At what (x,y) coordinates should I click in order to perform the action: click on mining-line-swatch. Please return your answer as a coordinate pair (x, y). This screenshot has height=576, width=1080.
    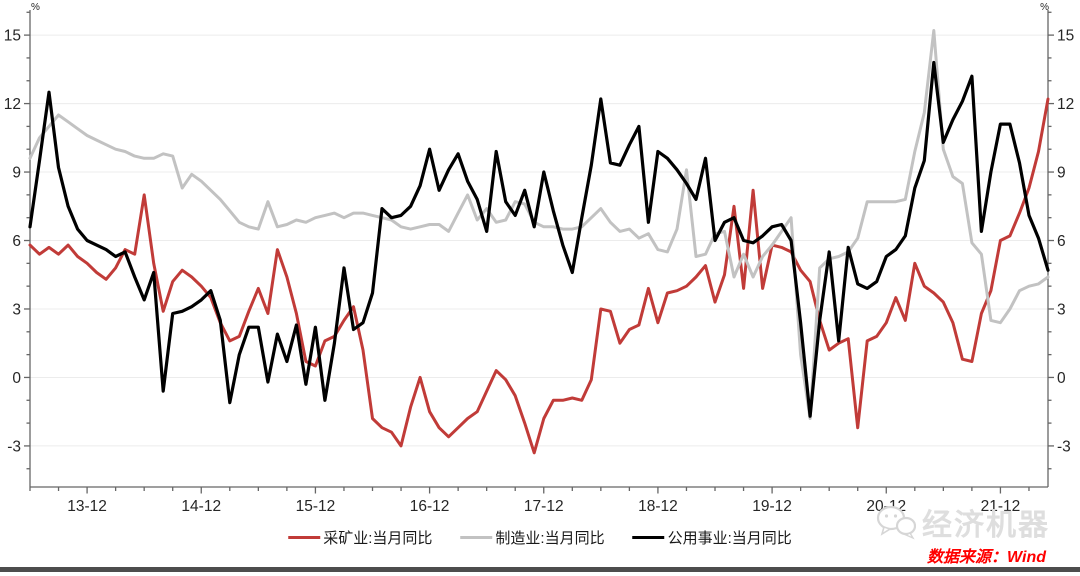
    Looking at the image, I should click on (304, 537).